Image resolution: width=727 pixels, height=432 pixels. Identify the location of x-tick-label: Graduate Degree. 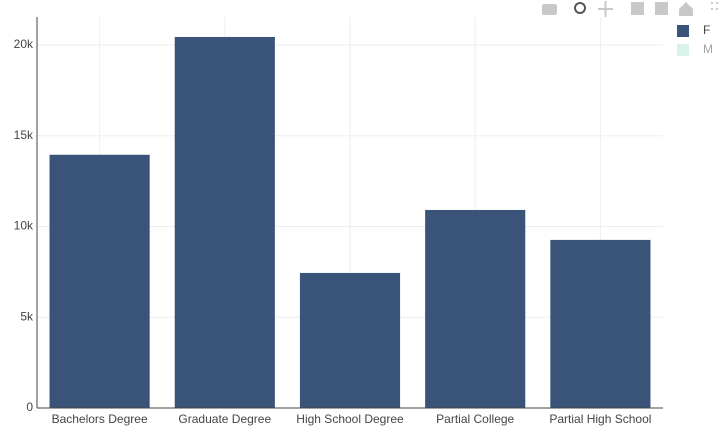
(224, 419).